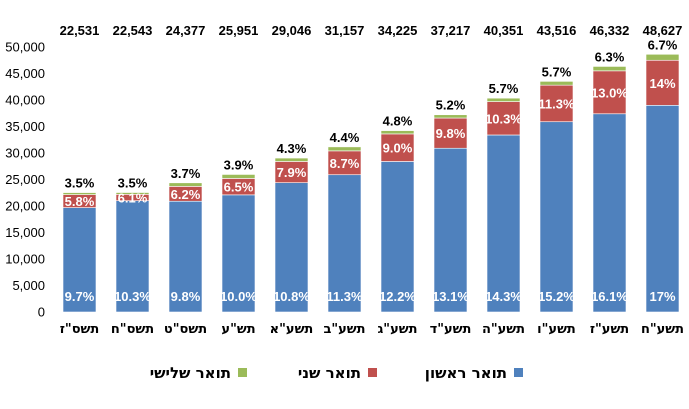  What do you see at coordinates (133, 198) in the screenshot?
I see `bar-value-label: 6.1%` at bounding box center [133, 198].